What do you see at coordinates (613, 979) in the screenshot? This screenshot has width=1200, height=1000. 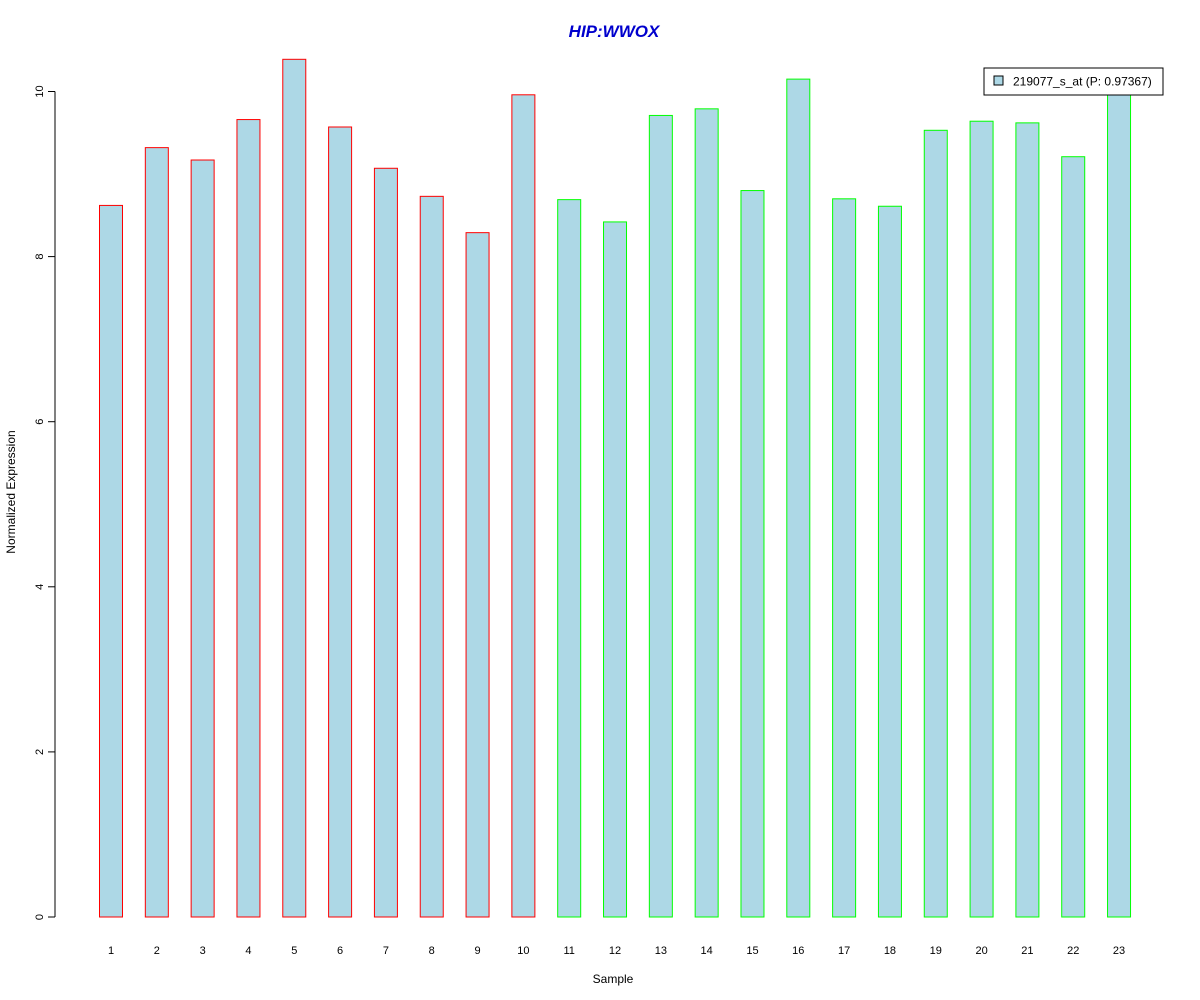 I see `x-axis-label: Sample` at bounding box center [613, 979].